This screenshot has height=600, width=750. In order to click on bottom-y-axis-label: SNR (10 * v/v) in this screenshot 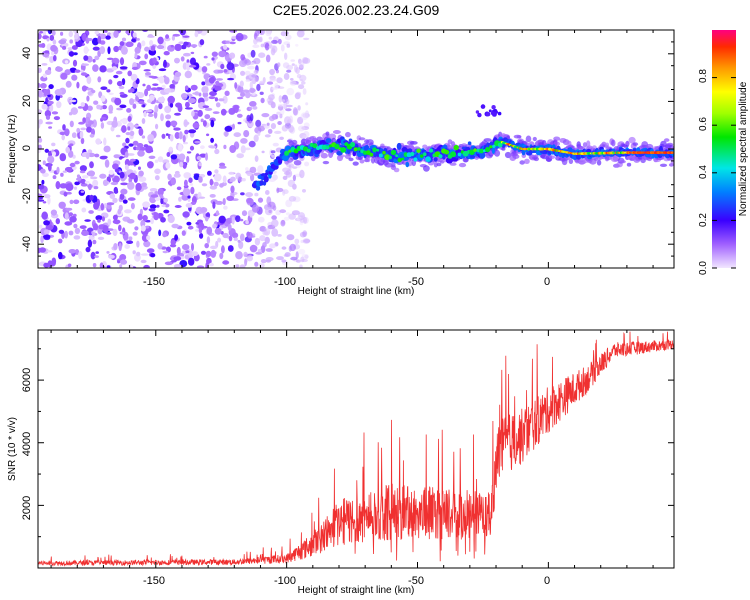, I will do `click(12, 449)`.